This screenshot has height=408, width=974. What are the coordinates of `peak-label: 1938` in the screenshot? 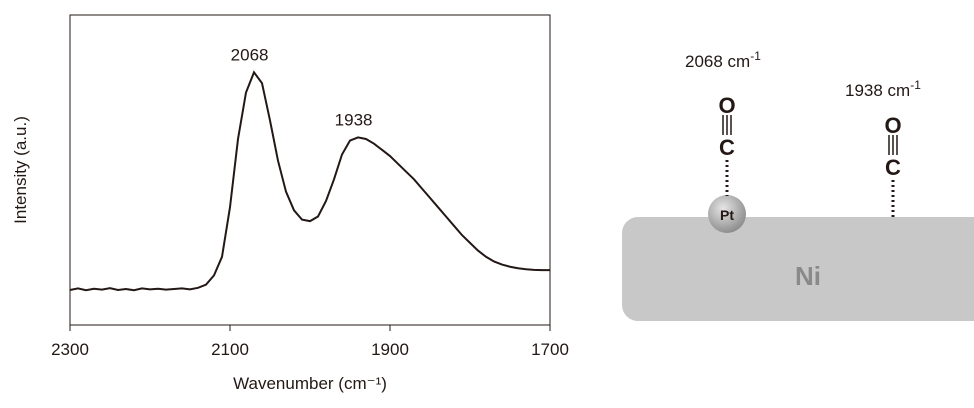 It's located at (354, 119).